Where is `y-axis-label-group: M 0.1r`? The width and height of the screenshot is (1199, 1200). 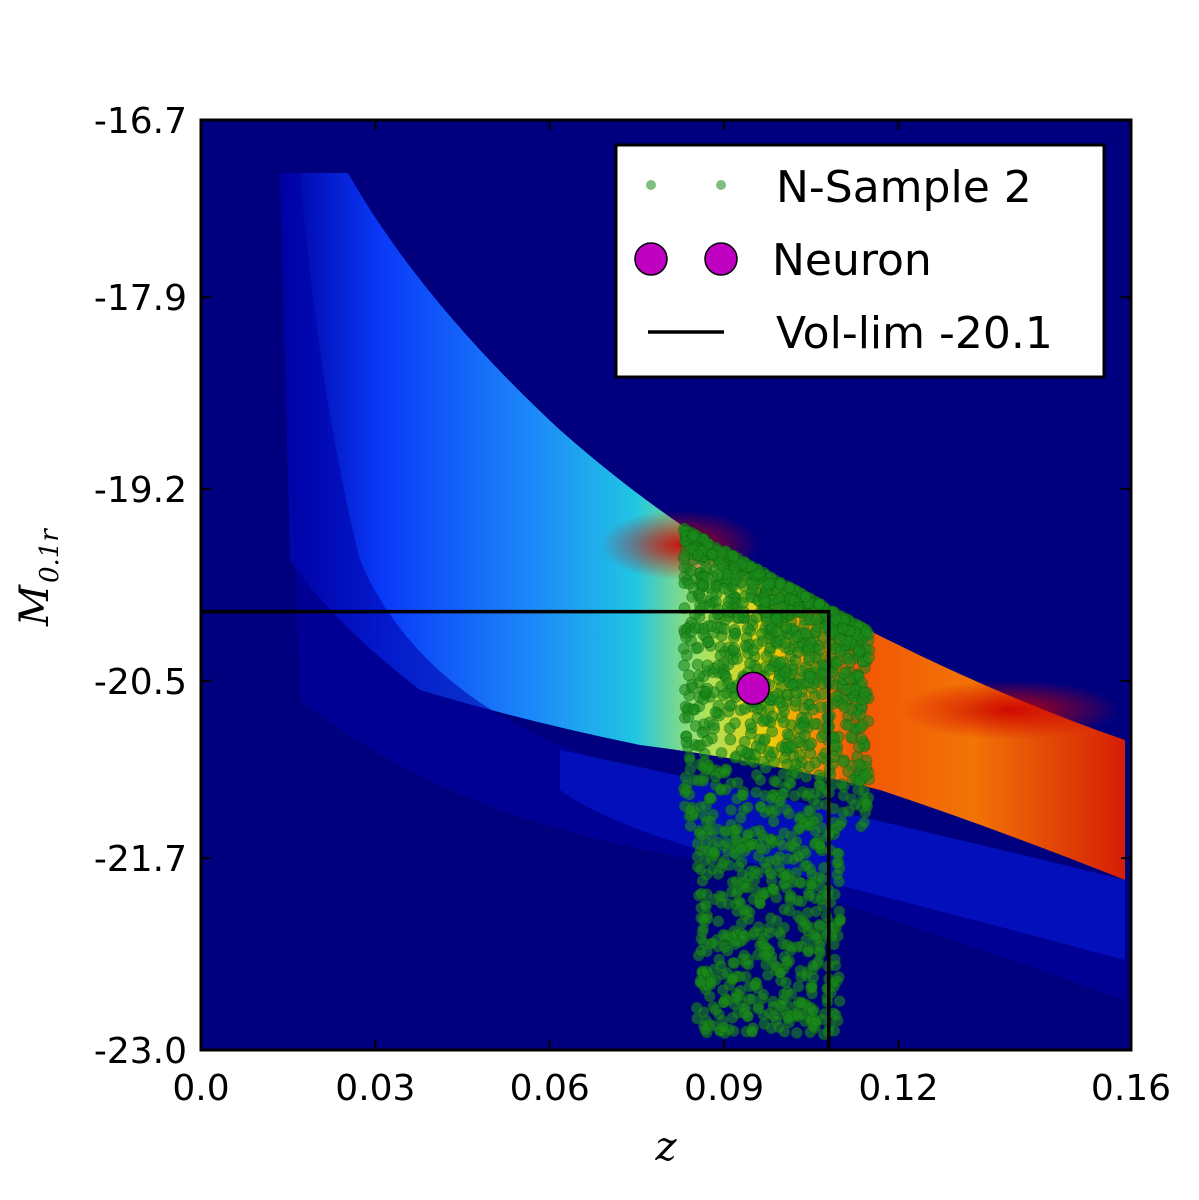
y-axis-label-group: M 0.1r is located at coordinates (38, 577).